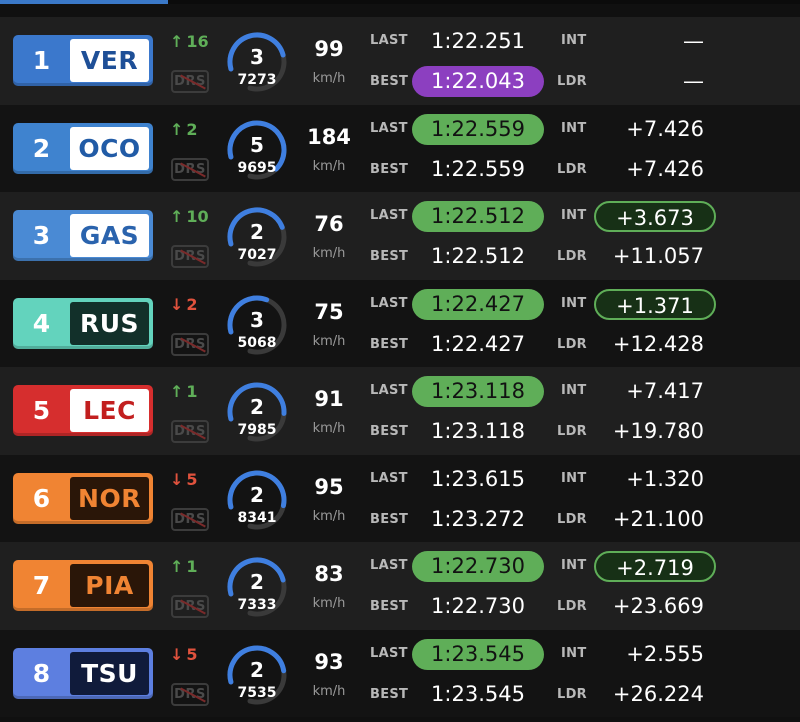  Describe the element at coordinates (257, 167) in the screenshot. I see `rpm-value: 9695` at that location.